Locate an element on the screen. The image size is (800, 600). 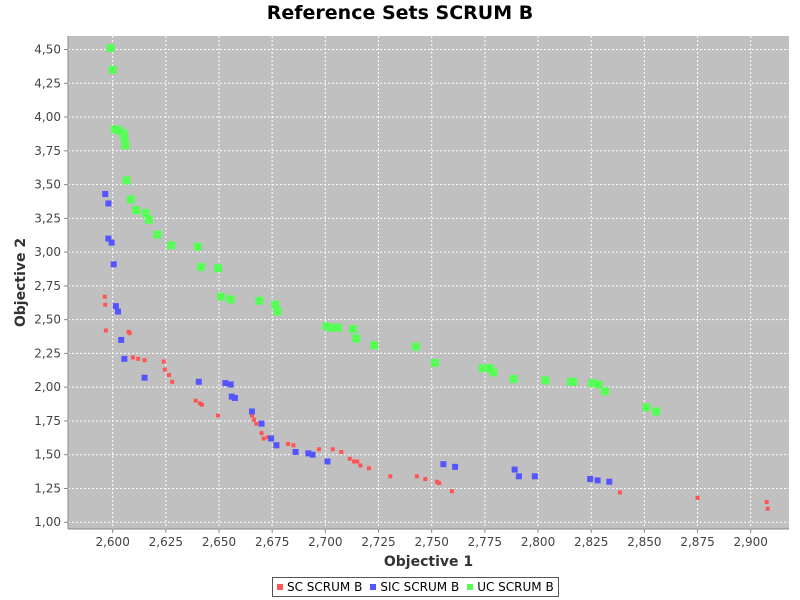
legend: SC SCRUM B SIC SCRUM B UC SCRUM B is located at coordinates (415, 587).